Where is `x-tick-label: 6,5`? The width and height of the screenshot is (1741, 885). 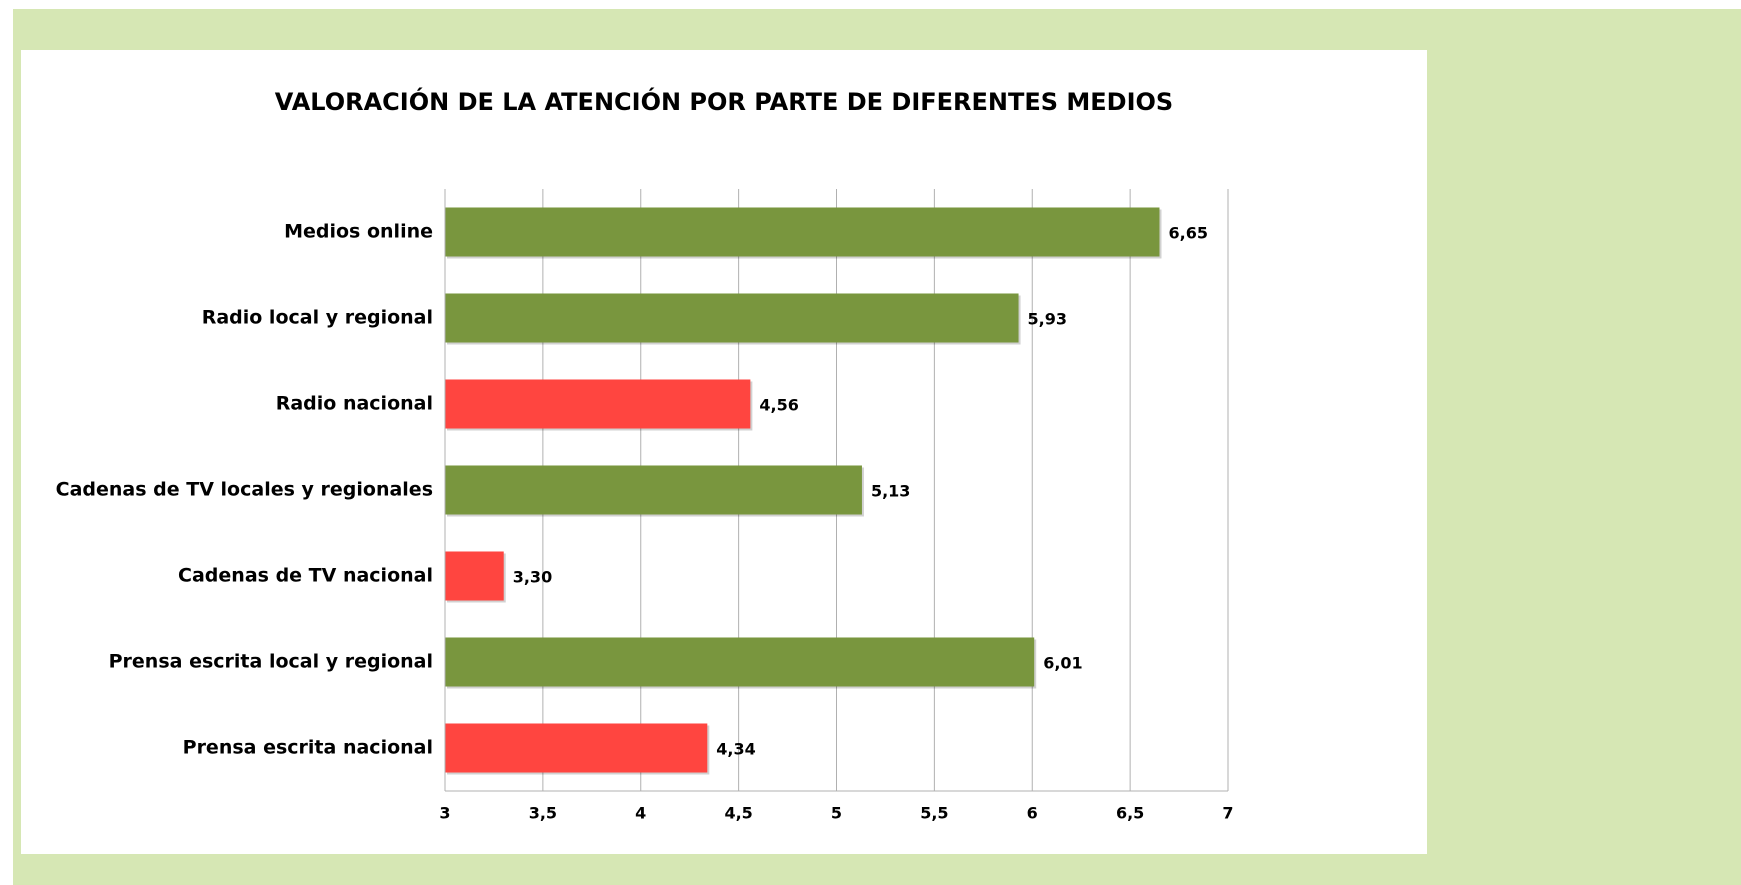 x-tick-label: 6,5 is located at coordinates (1130, 813).